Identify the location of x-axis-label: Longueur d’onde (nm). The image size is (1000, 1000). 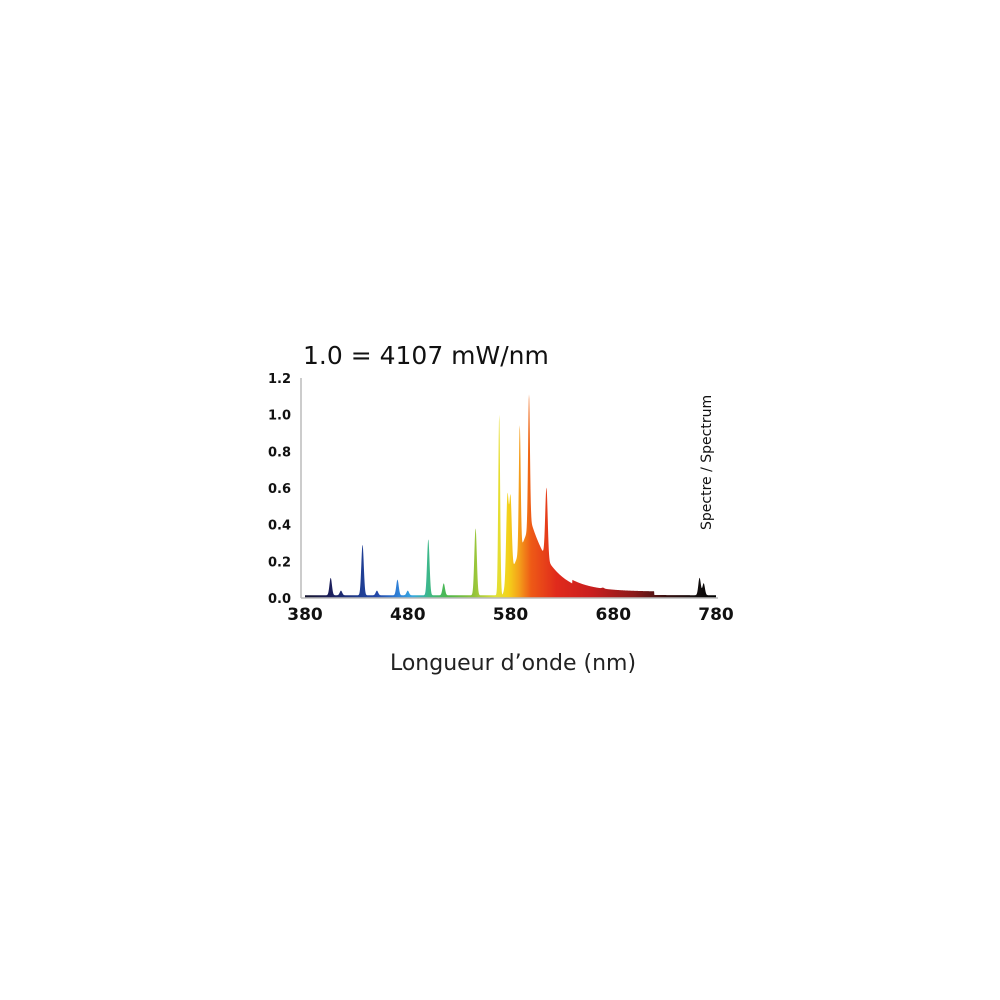
(513, 663).